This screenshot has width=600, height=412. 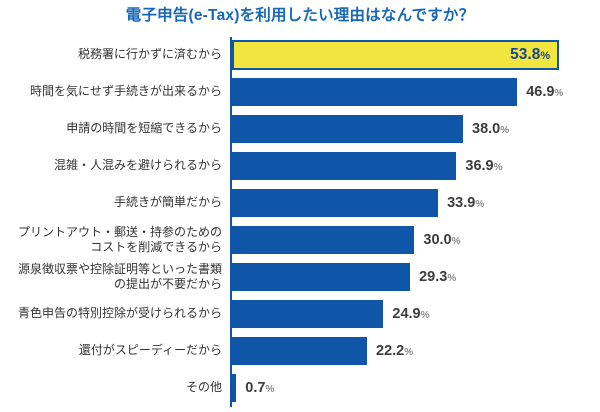 I want to click on chart-title: 電子申告(e-Tax)を利用したい理由はなんですか？, so click(x=300, y=15).